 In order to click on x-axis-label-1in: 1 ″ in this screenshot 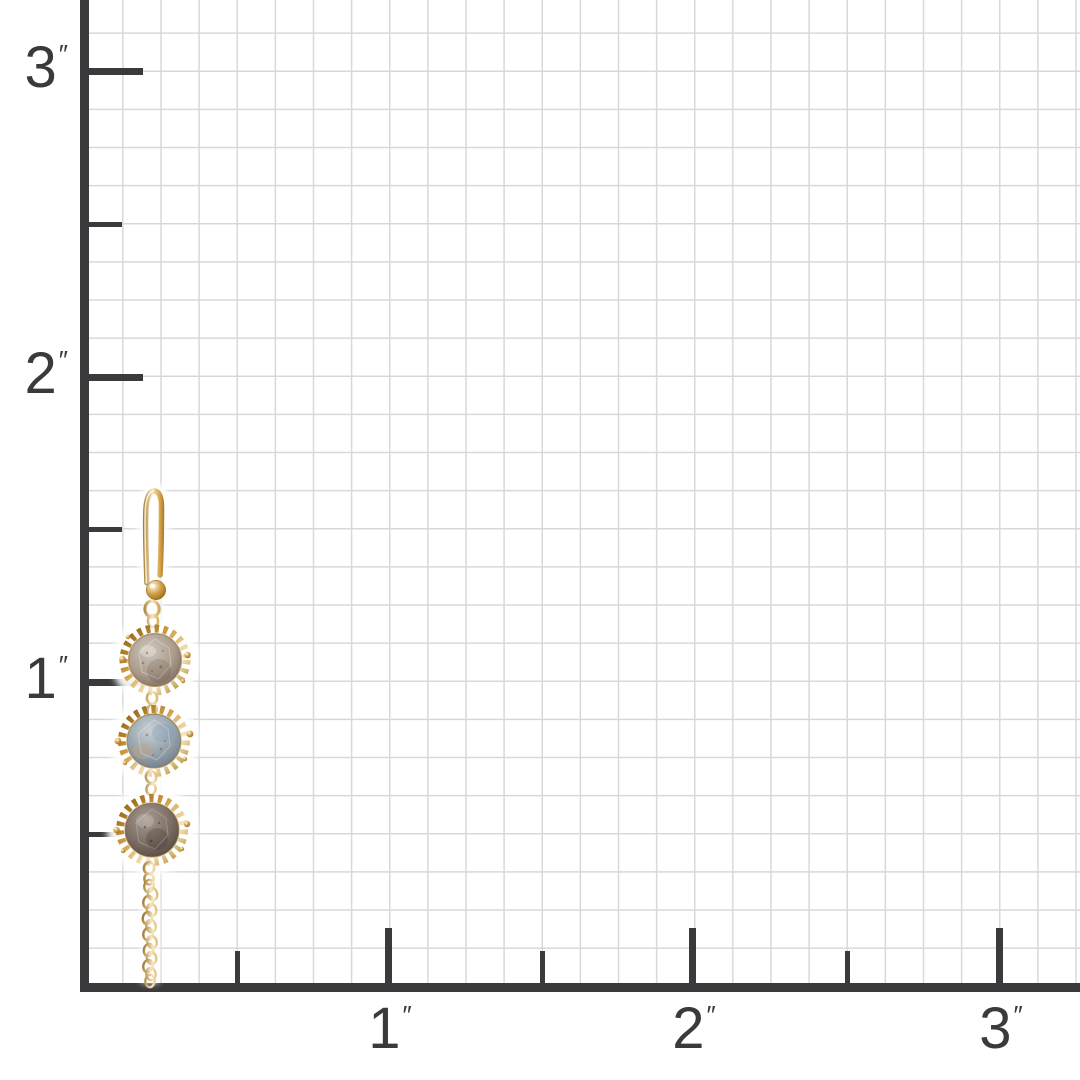, I will do `click(390, 1029)`.